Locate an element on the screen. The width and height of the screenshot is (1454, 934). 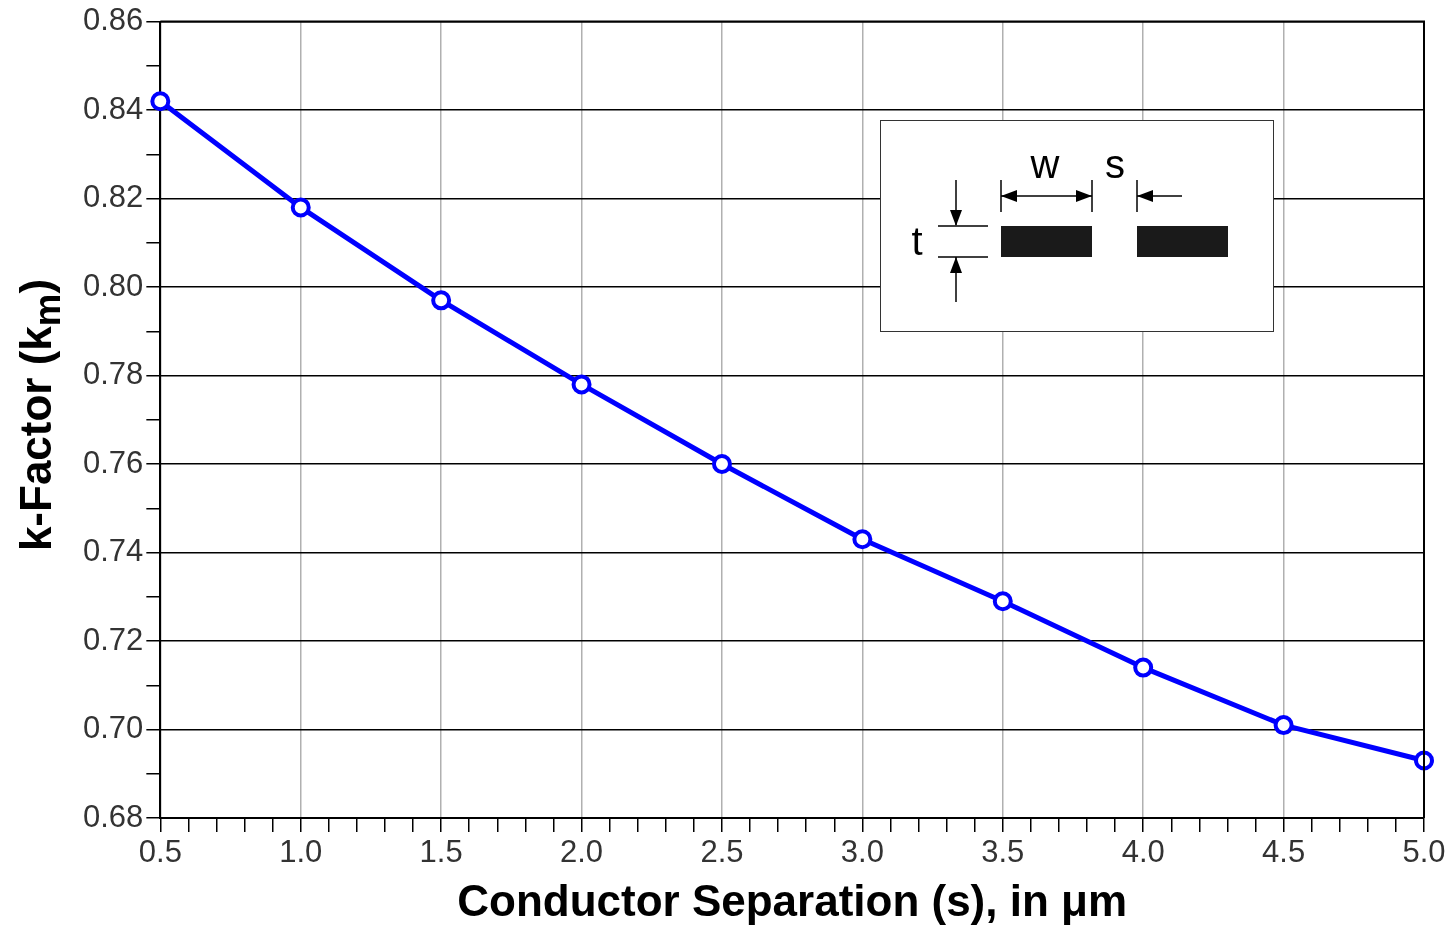
x-tick-label: 2.5 is located at coordinates (722, 852).